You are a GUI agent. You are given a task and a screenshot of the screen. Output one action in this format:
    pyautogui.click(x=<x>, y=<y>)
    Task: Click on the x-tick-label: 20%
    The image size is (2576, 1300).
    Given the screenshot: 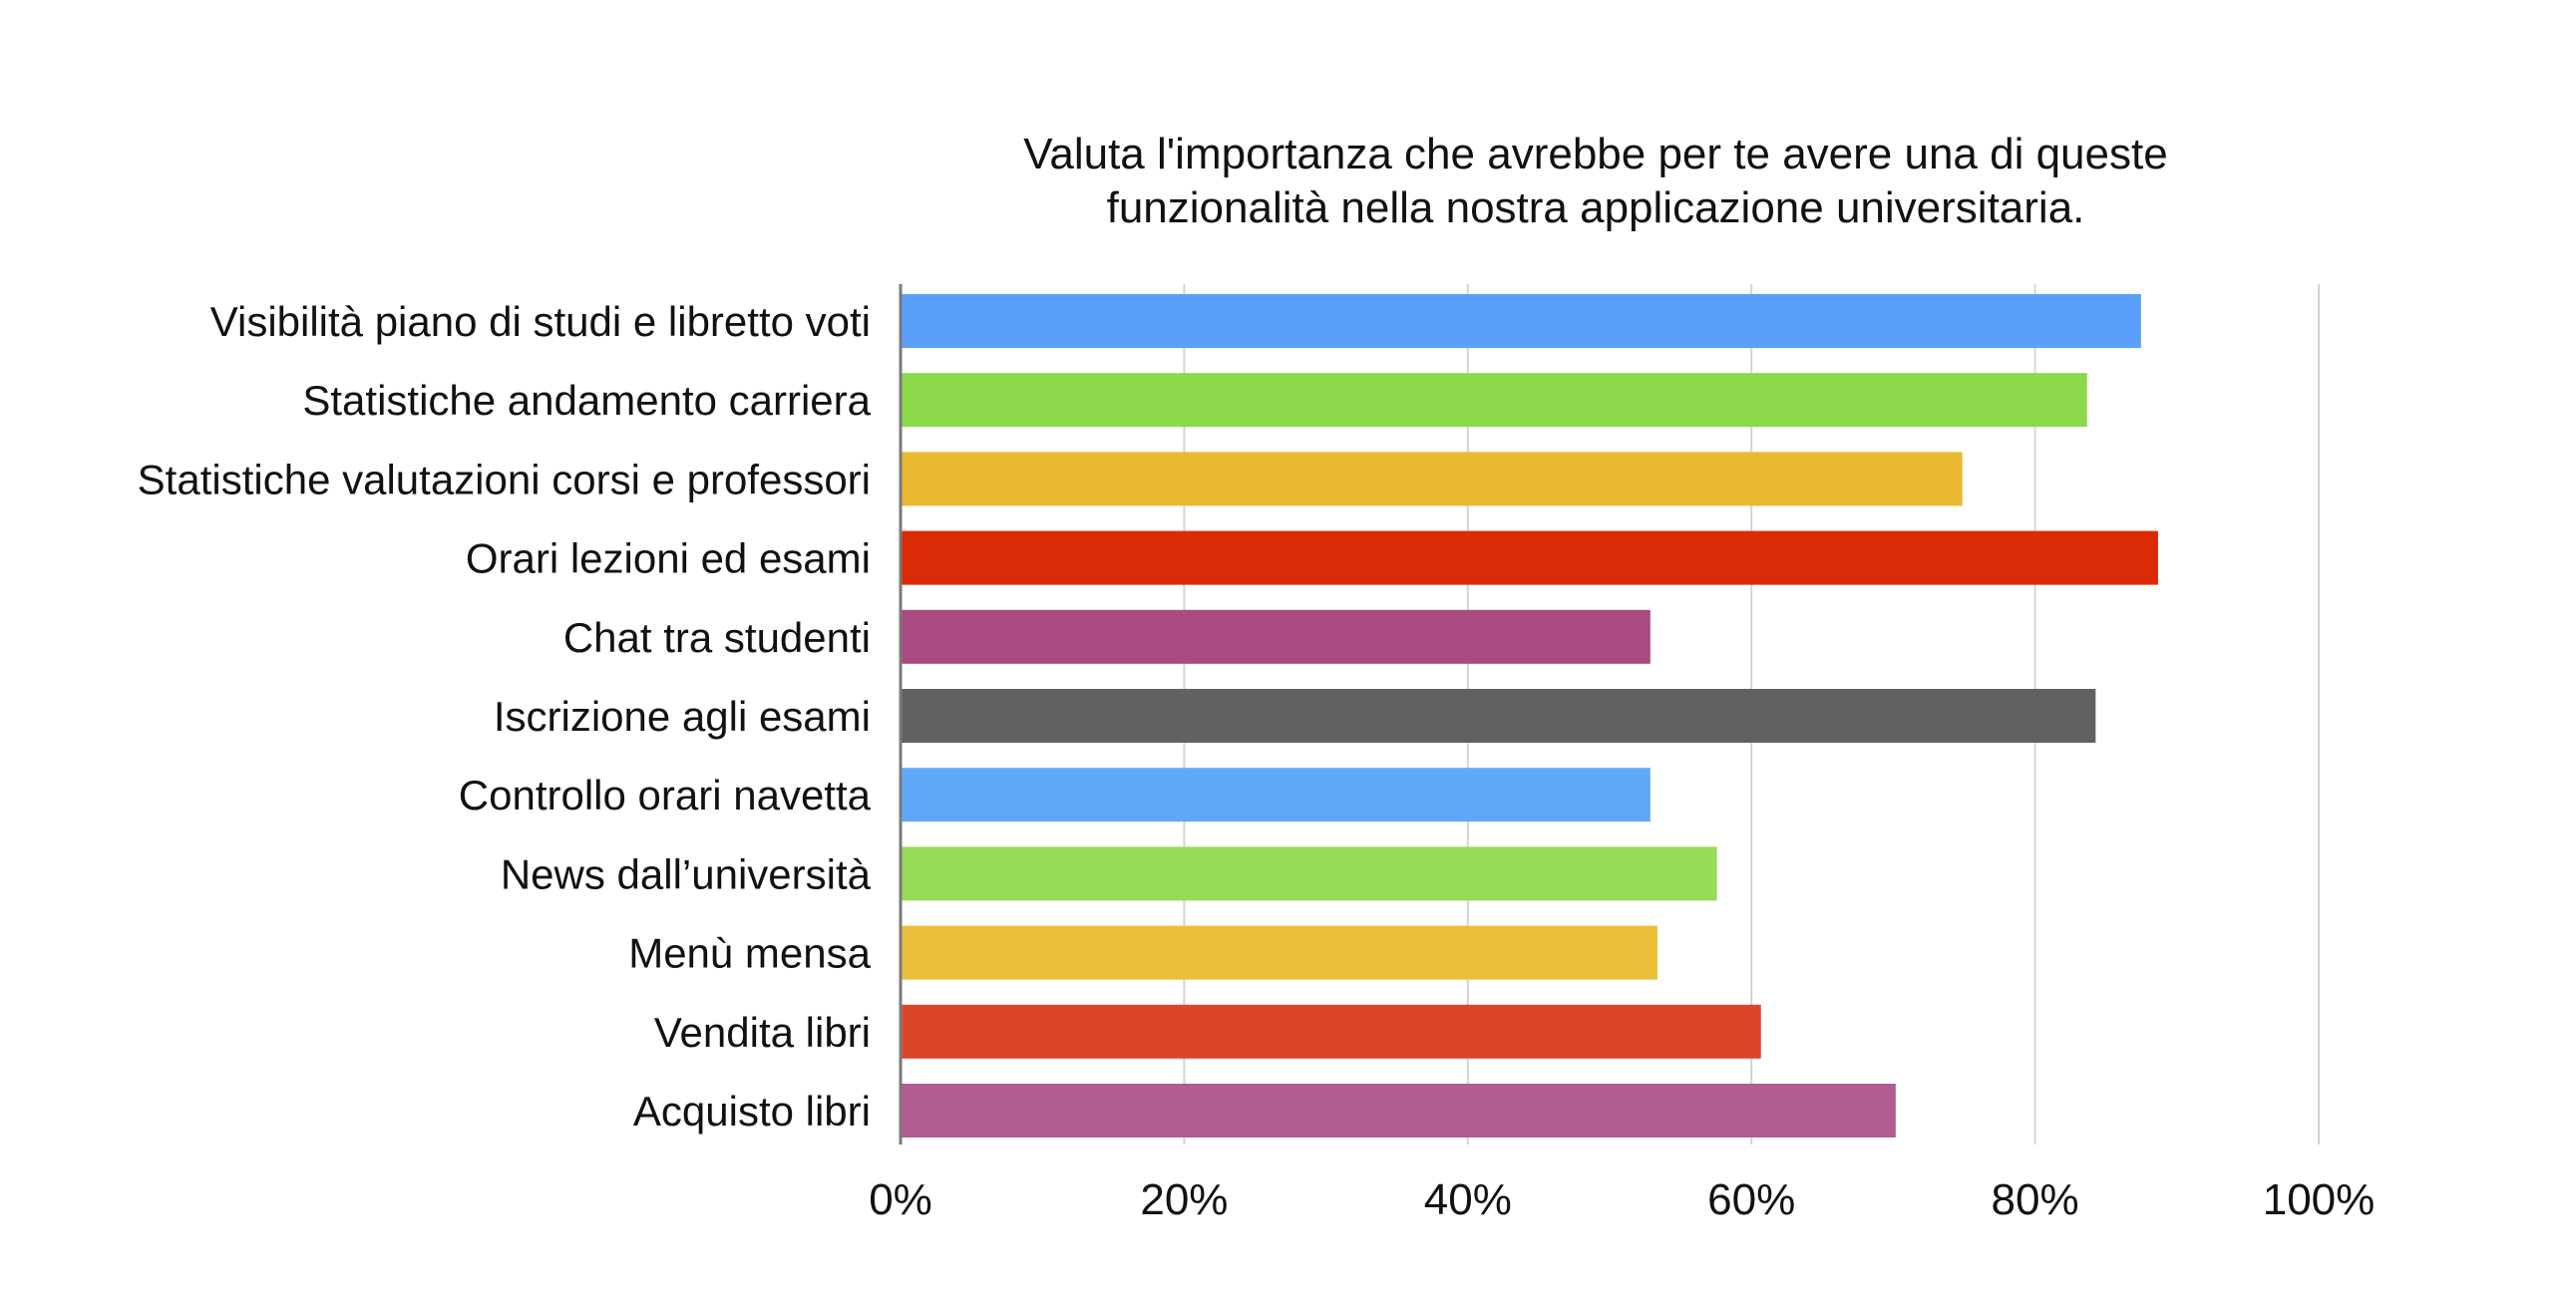 What is the action you would take?
    pyautogui.click(x=1184, y=1199)
    